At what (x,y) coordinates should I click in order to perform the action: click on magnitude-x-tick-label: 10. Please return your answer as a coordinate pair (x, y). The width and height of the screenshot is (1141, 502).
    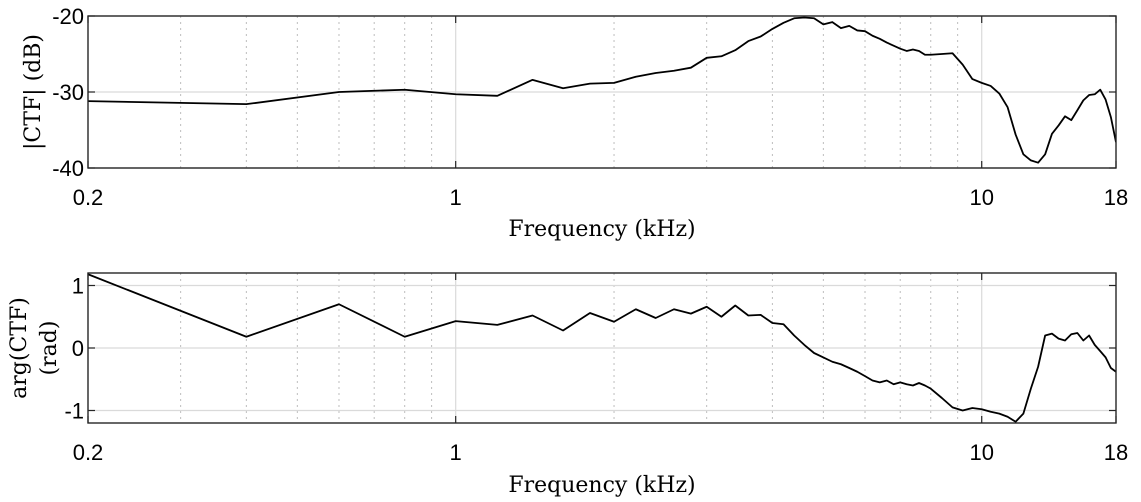
    Looking at the image, I should click on (981, 197).